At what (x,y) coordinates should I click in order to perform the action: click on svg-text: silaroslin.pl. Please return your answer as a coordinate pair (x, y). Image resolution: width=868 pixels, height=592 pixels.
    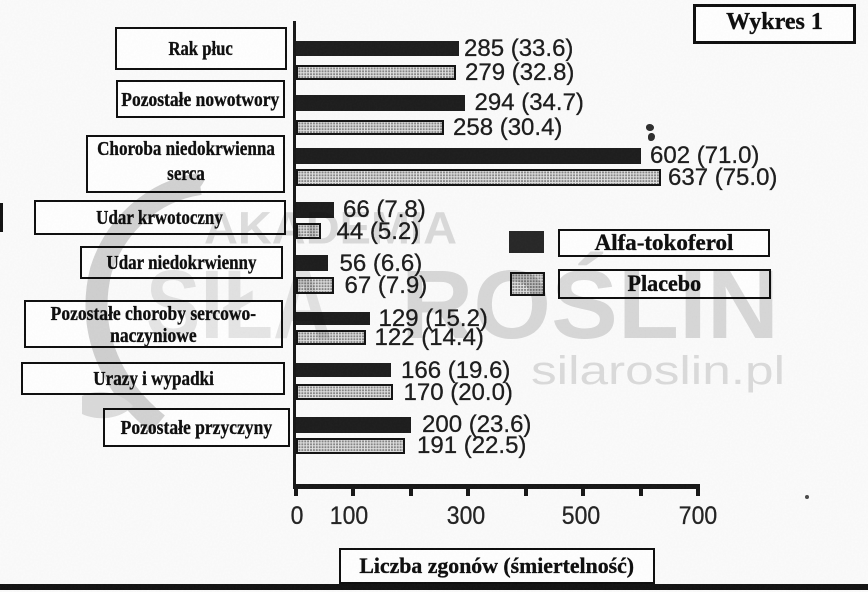
    Looking at the image, I should click on (658, 371).